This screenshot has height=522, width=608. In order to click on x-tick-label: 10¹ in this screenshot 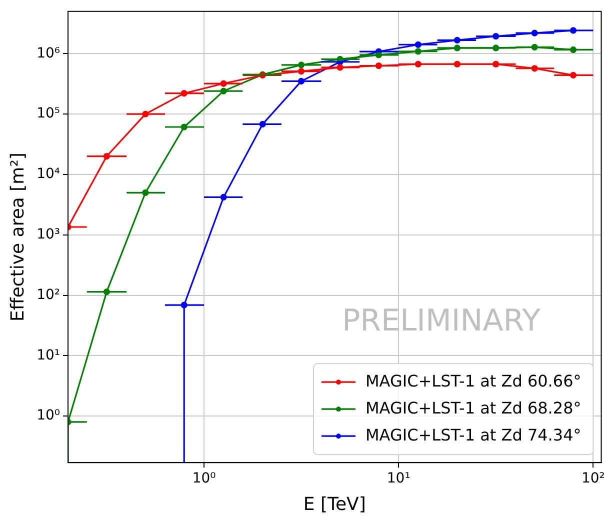, I will do `click(398, 478)`.